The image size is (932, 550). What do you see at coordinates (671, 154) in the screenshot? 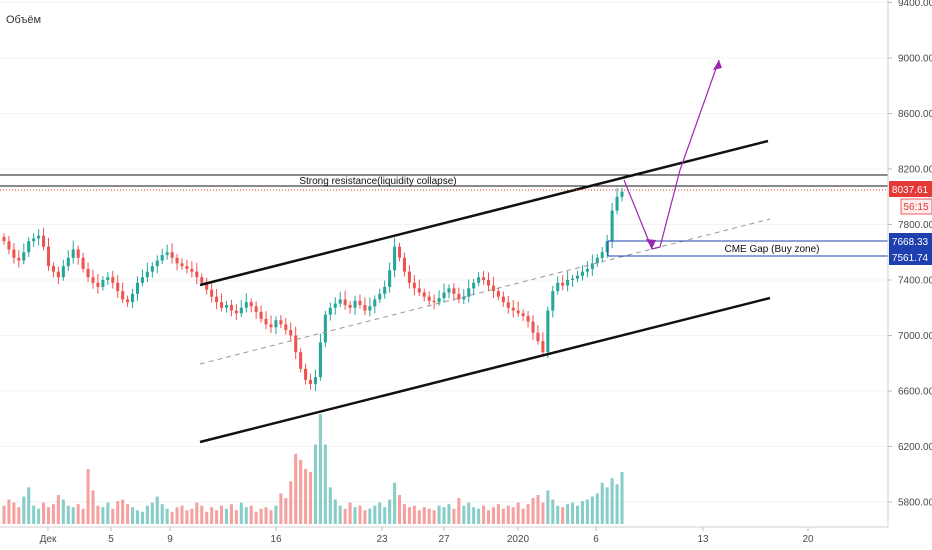
I see `projection-path` at bounding box center [671, 154].